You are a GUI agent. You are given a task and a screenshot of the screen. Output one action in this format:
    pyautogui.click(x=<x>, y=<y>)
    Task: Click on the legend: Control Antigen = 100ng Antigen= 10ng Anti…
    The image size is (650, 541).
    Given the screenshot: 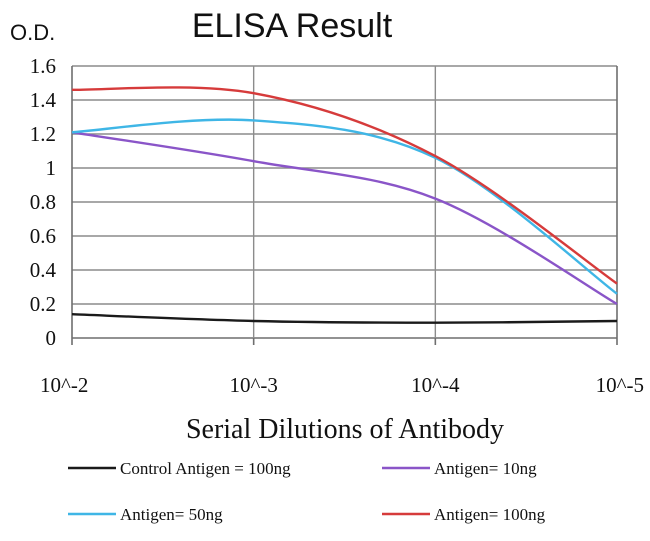 What is the action you would take?
    pyautogui.click(x=307, y=491)
    